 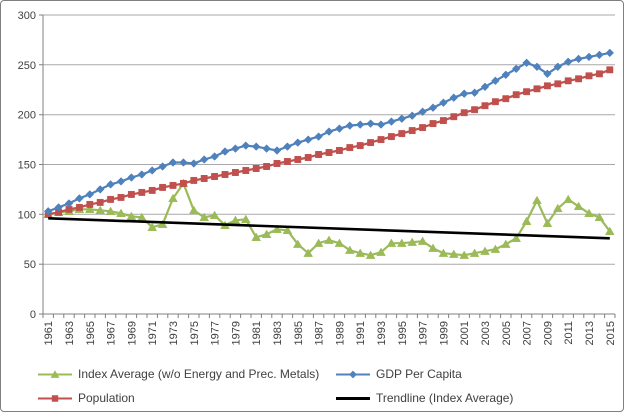 I want to click on svg-text: 2011, so click(x=569, y=333).